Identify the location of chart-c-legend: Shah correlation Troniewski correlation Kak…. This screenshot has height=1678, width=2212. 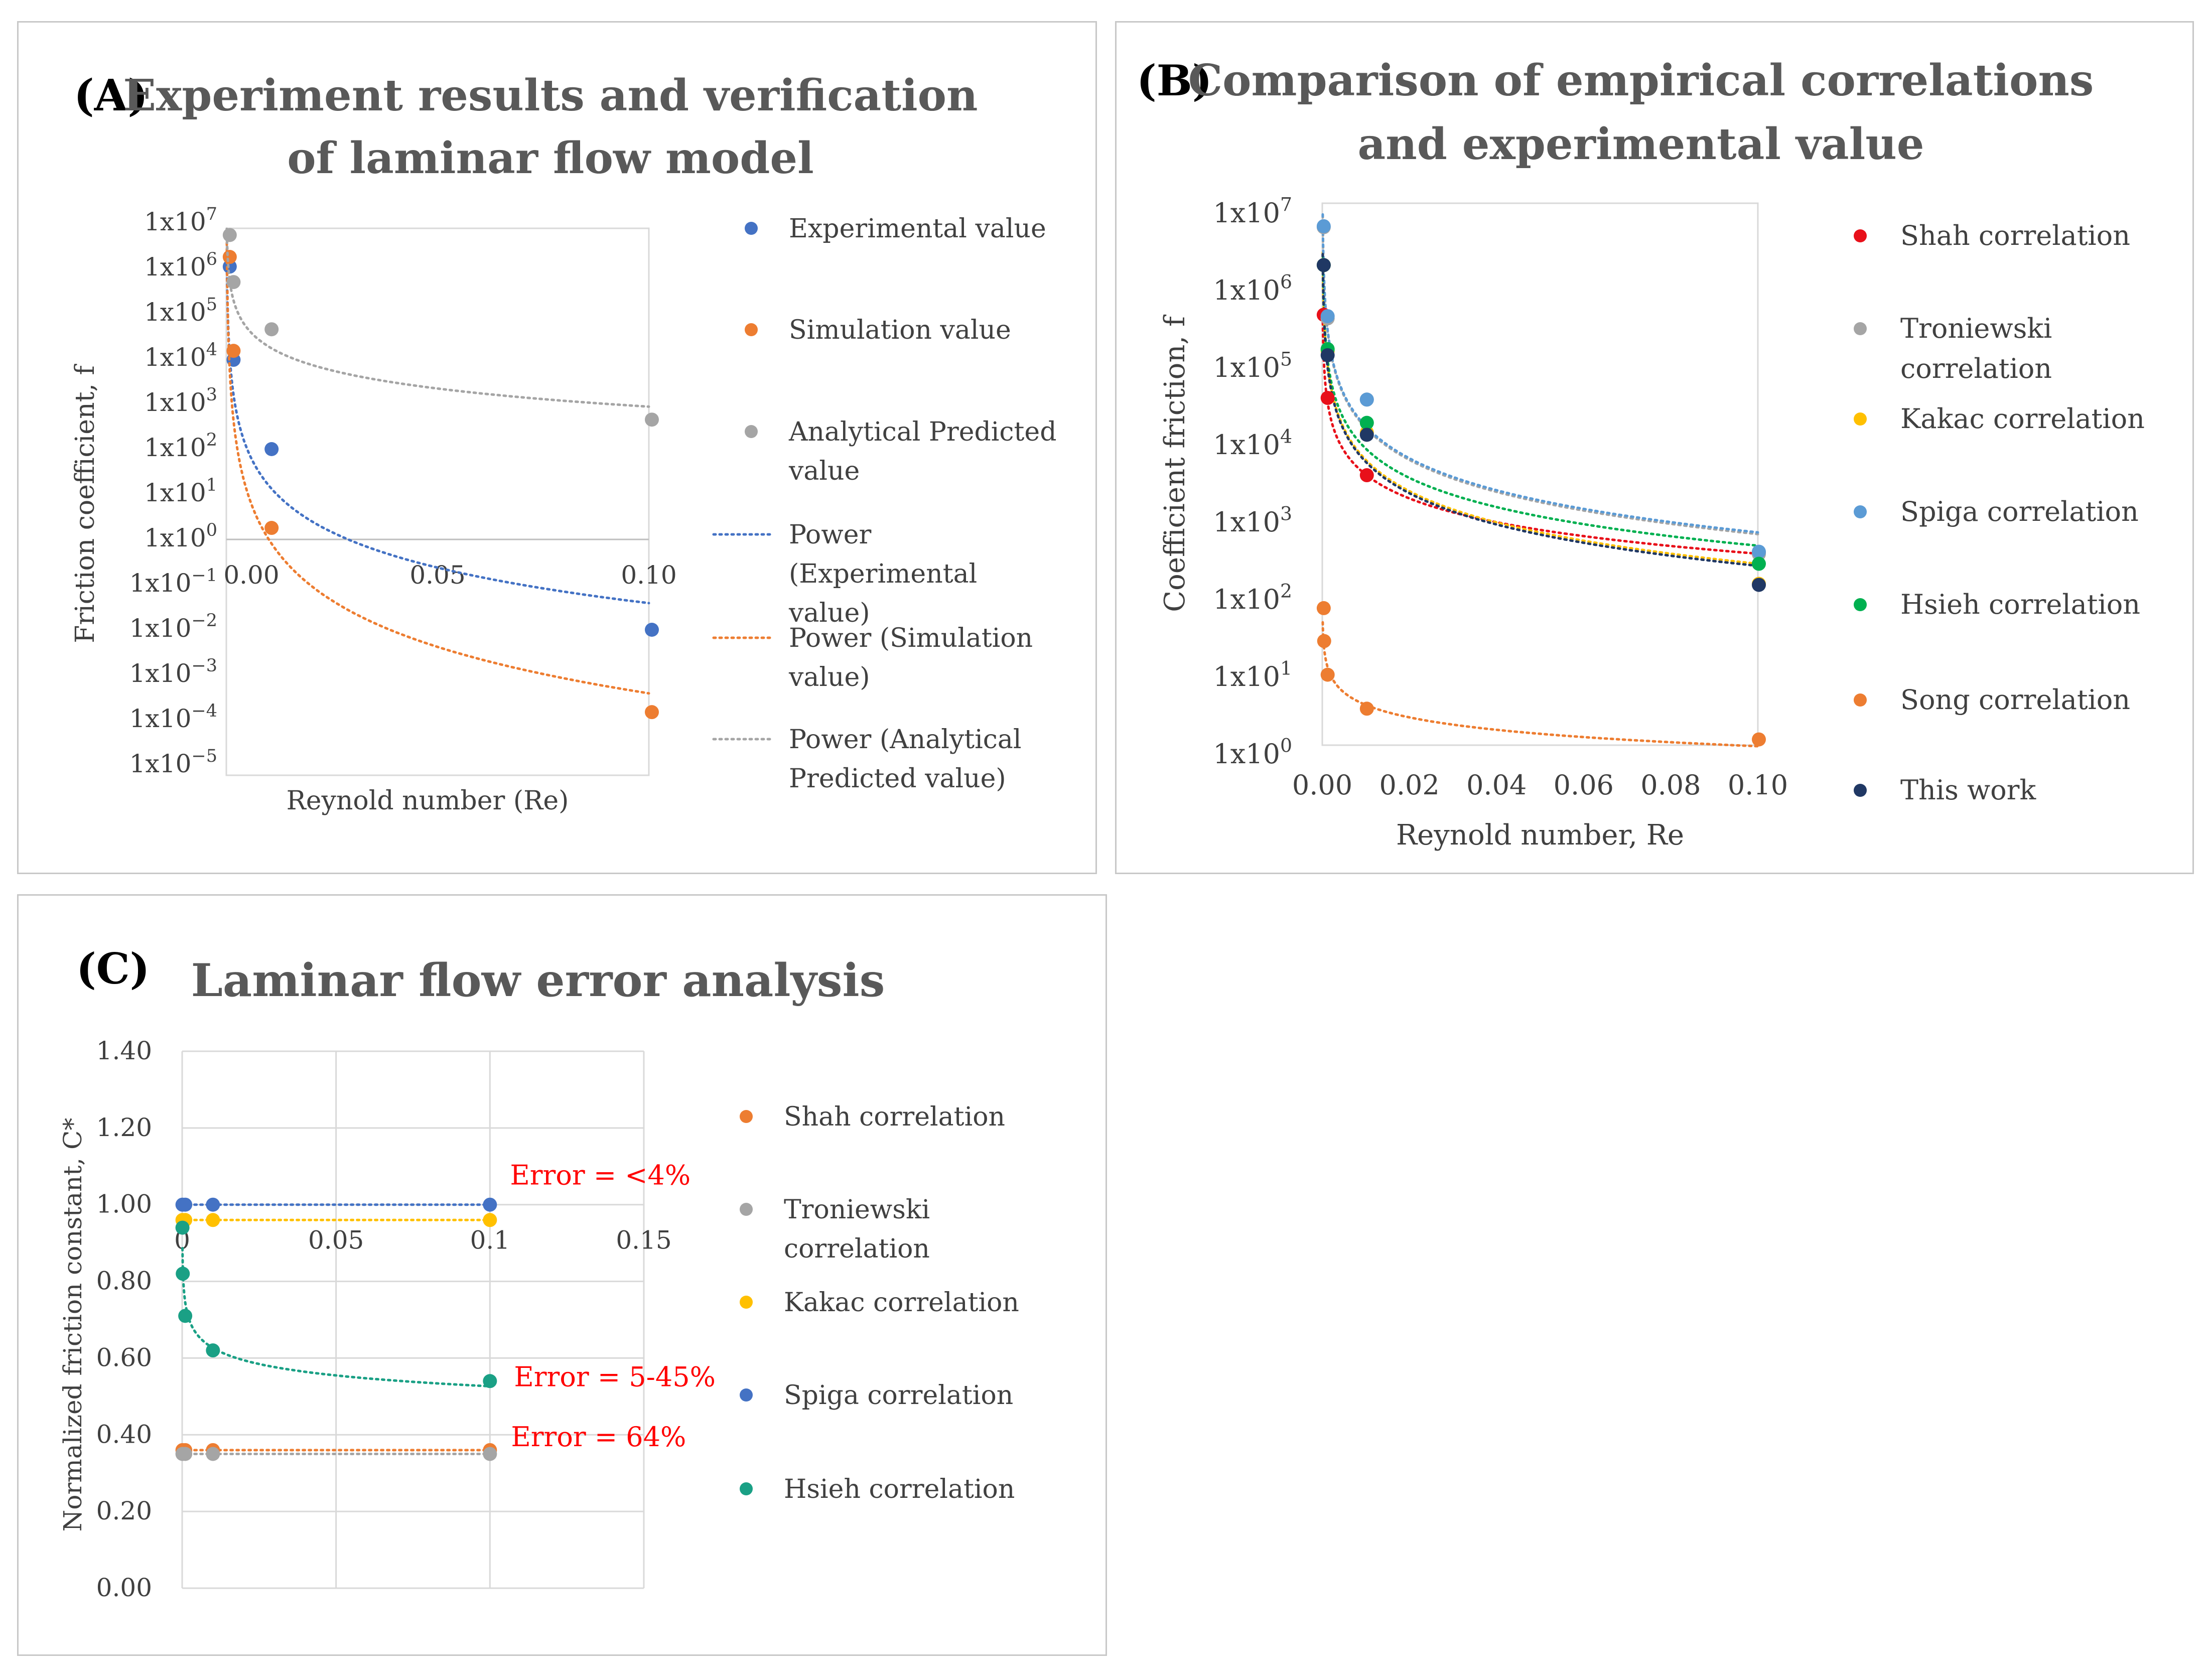
(879, 1303).